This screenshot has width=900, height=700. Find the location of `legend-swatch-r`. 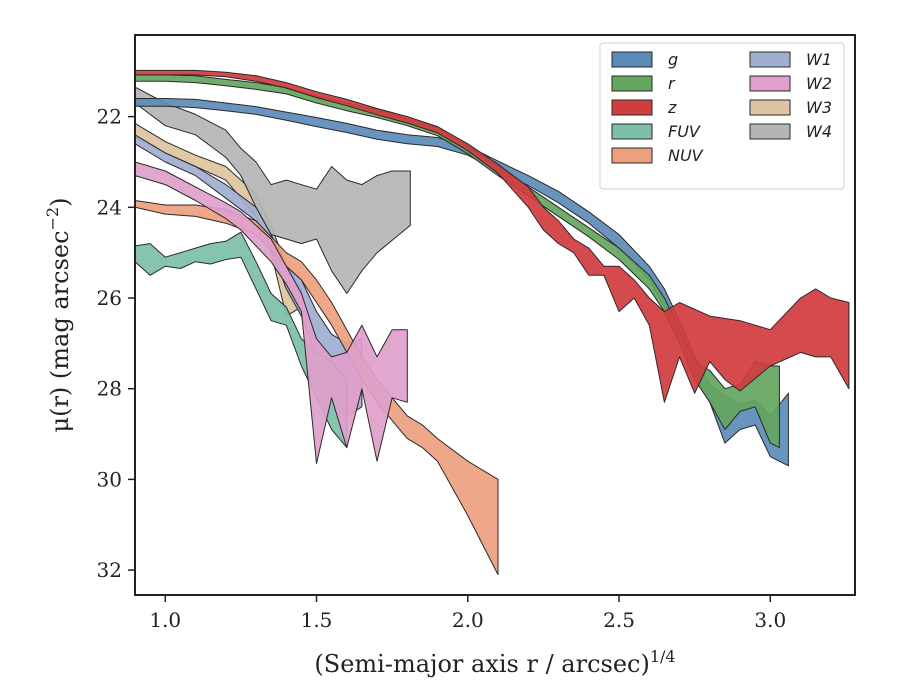

legend-swatch-r is located at coordinates (632, 83).